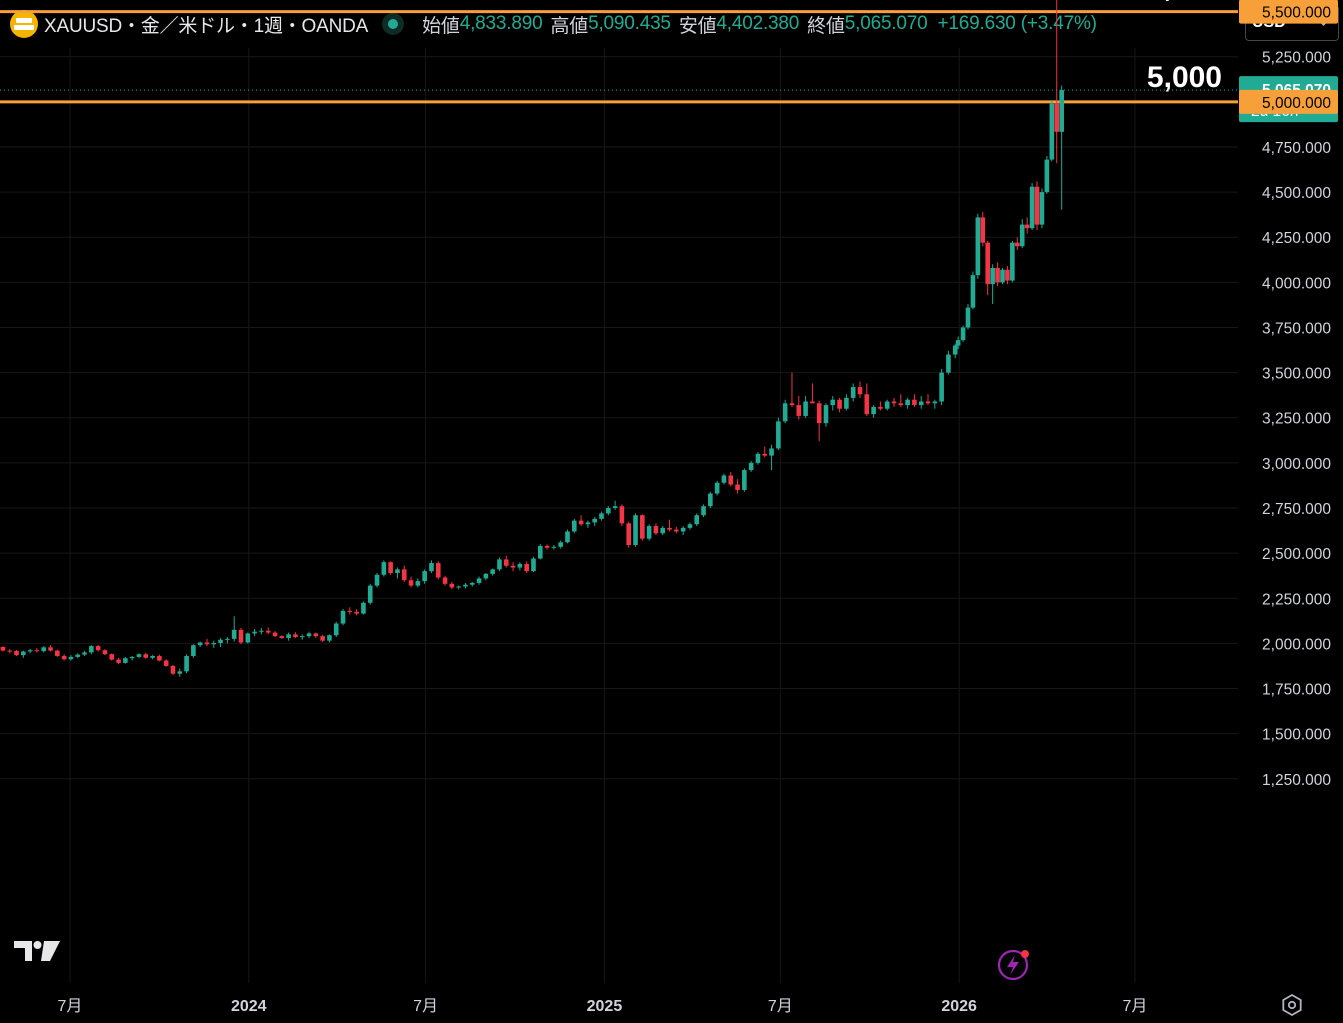  I want to click on symbol-title: XAUUSD・金／米ドル・1週・OANDA, so click(206, 26).